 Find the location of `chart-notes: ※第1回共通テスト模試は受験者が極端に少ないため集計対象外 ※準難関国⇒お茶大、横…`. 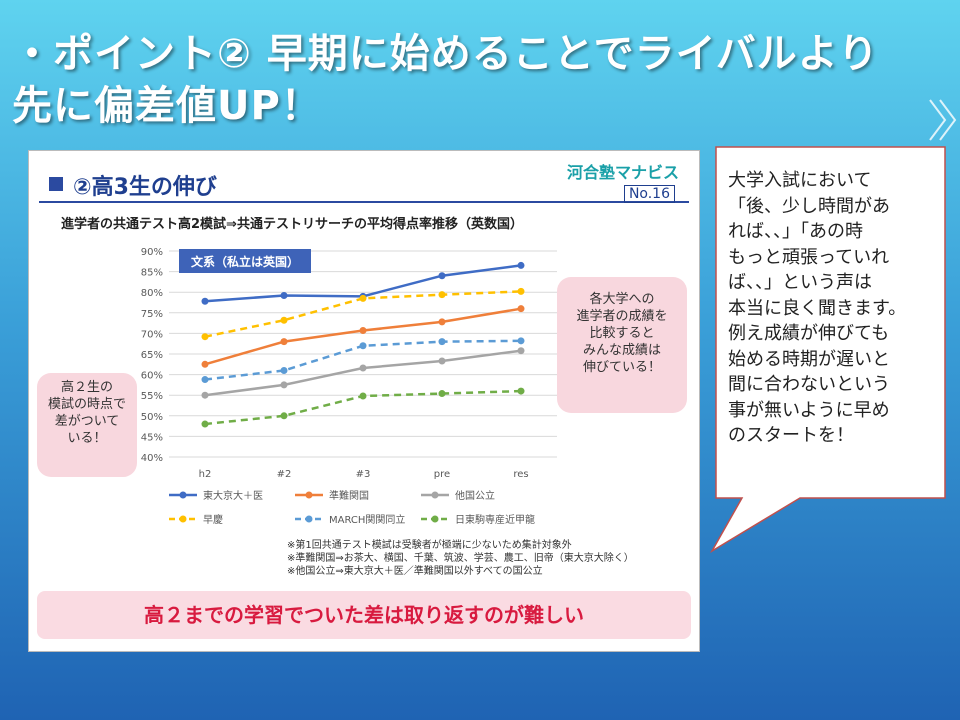

chart-notes: ※第1回共通テスト模試は受験者が極端に少ないため集計対象外 ※準難関国⇒お茶大、横… is located at coordinates (460, 558).